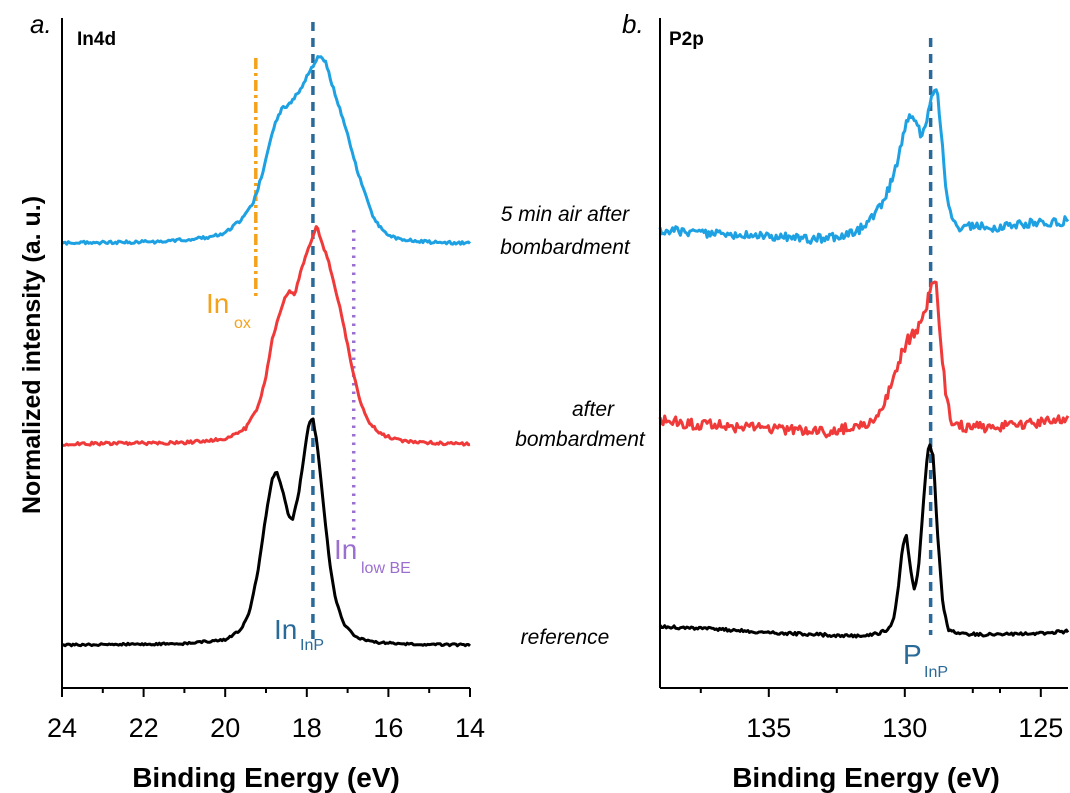 This screenshot has height=793, width=1070. Describe the element at coordinates (386, 568) in the screenshot. I see `marker-label-sub-in-low-be: low BE` at that location.